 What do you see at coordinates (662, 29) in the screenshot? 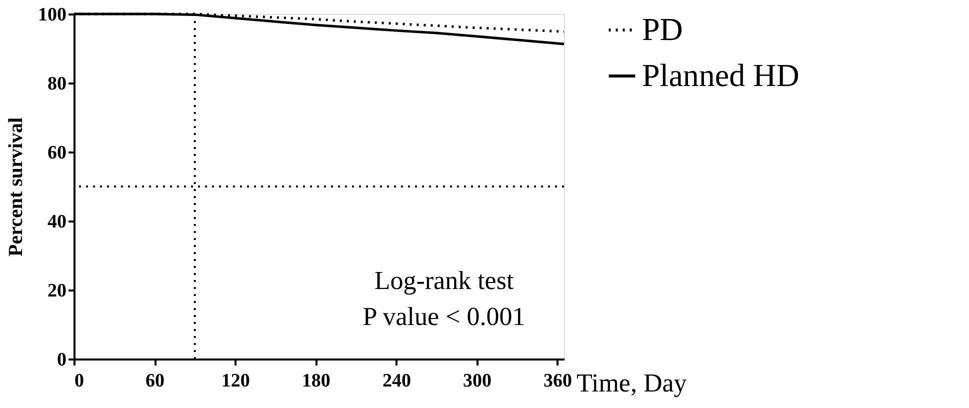
I see `legend-label: PD` at bounding box center [662, 29].